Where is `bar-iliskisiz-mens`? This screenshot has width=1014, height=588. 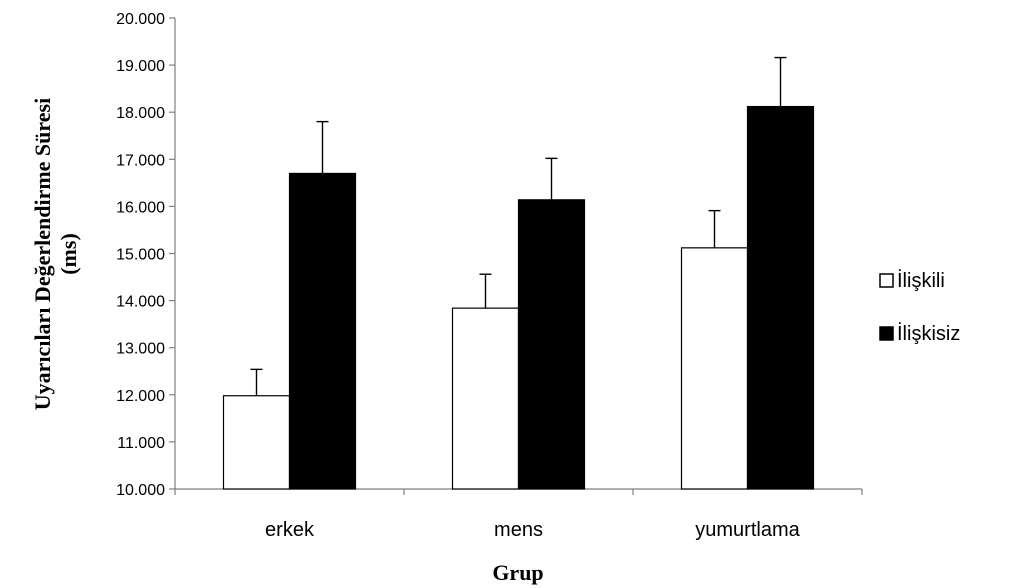 bar-iliskisiz-mens is located at coordinates (551, 344).